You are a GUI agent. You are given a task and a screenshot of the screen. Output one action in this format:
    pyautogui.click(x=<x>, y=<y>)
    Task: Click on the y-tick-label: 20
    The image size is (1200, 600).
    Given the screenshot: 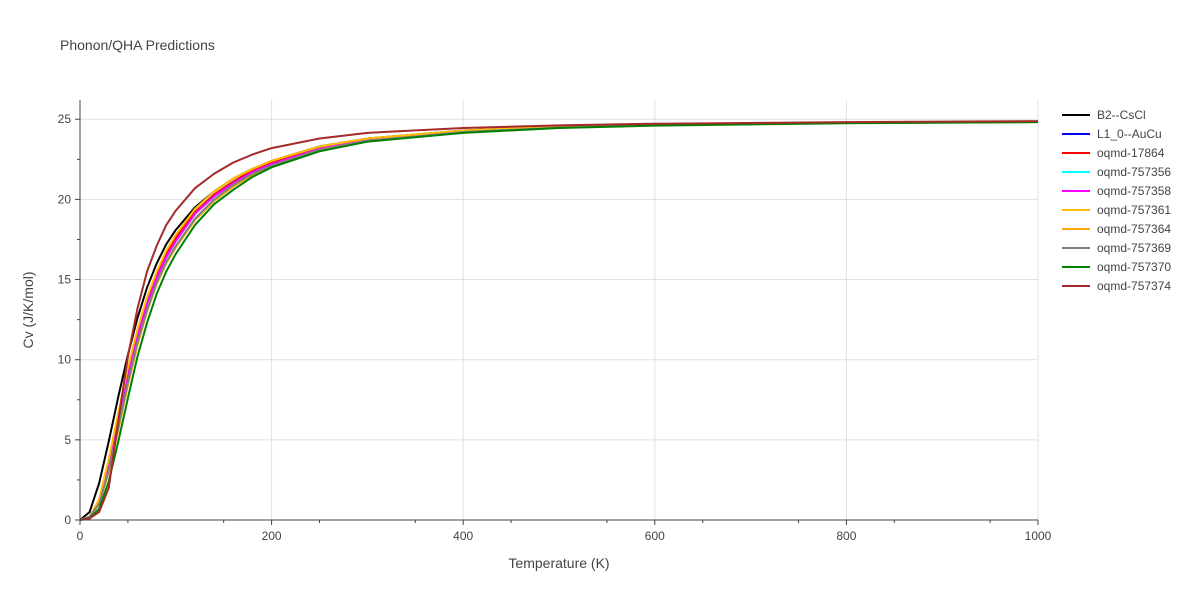 What is the action you would take?
    pyautogui.click(x=65, y=199)
    